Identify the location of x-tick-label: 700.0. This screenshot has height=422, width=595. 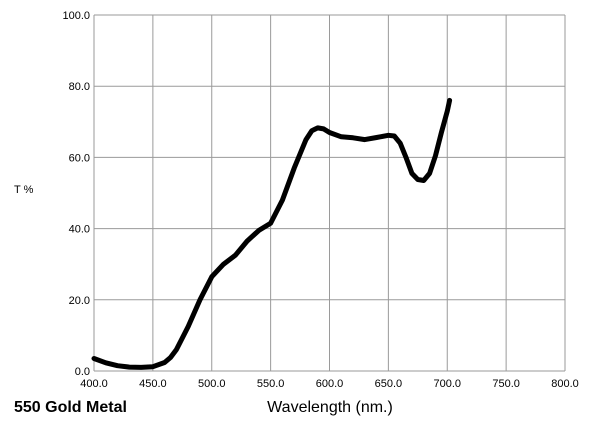
(447, 384).